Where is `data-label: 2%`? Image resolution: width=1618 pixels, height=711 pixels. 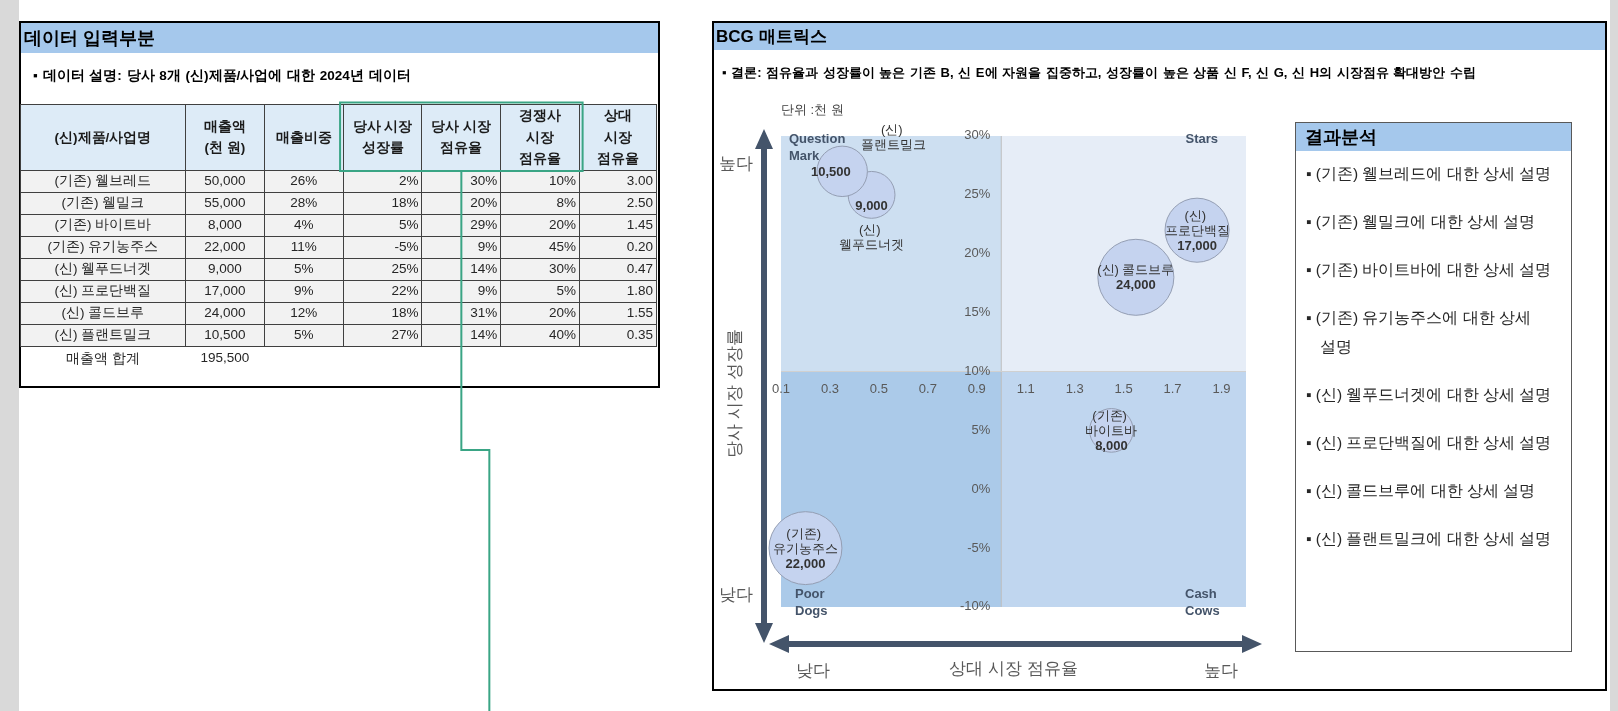 data-label: 2% is located at coordinates (382, 181).